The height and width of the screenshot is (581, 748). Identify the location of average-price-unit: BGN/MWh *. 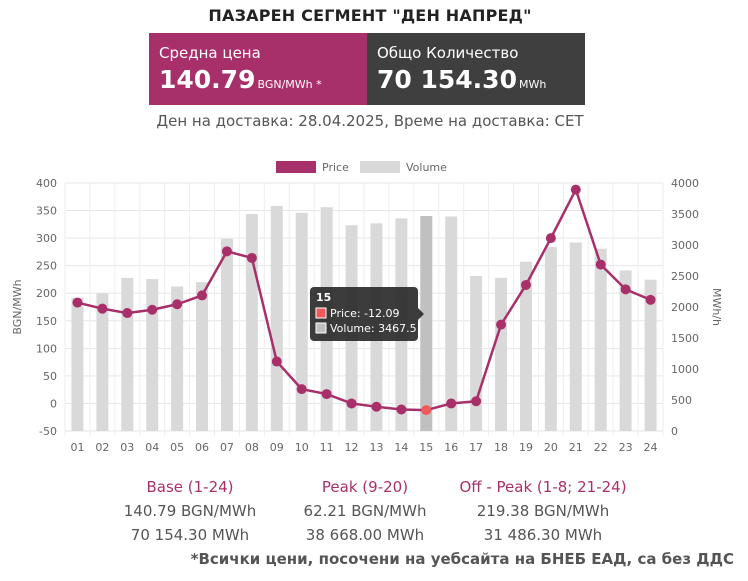
(289, 84).